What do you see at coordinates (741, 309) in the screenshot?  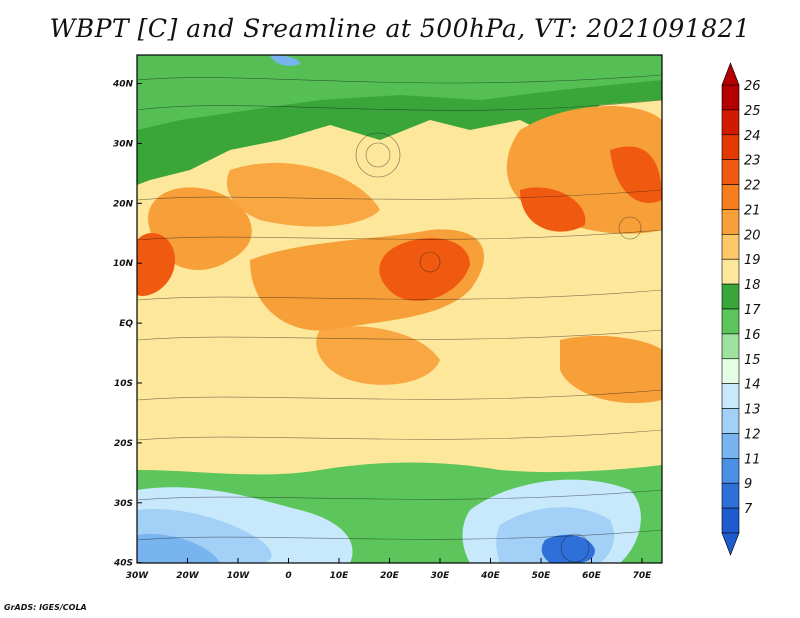 I see `colorbar: 26 25 24 23 22 21 20 19 18 17 16 15 14 13 12 11 9 7` at bounding box center [741, 309].